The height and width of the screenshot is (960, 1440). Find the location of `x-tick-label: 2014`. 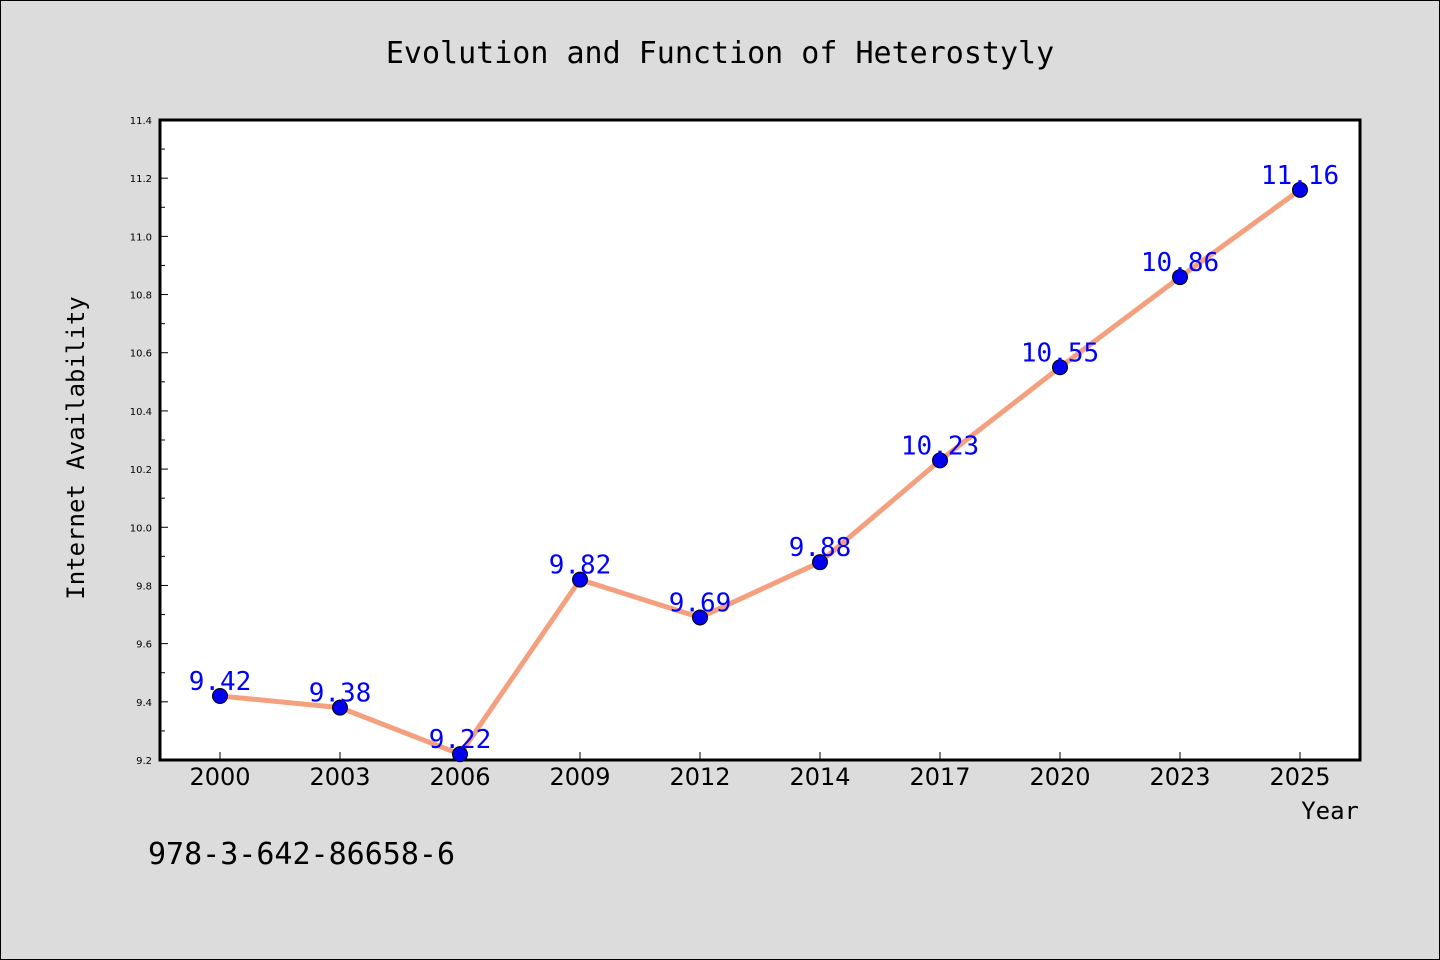

x-tick-label: 2014 is located at coordinates (819, 777).